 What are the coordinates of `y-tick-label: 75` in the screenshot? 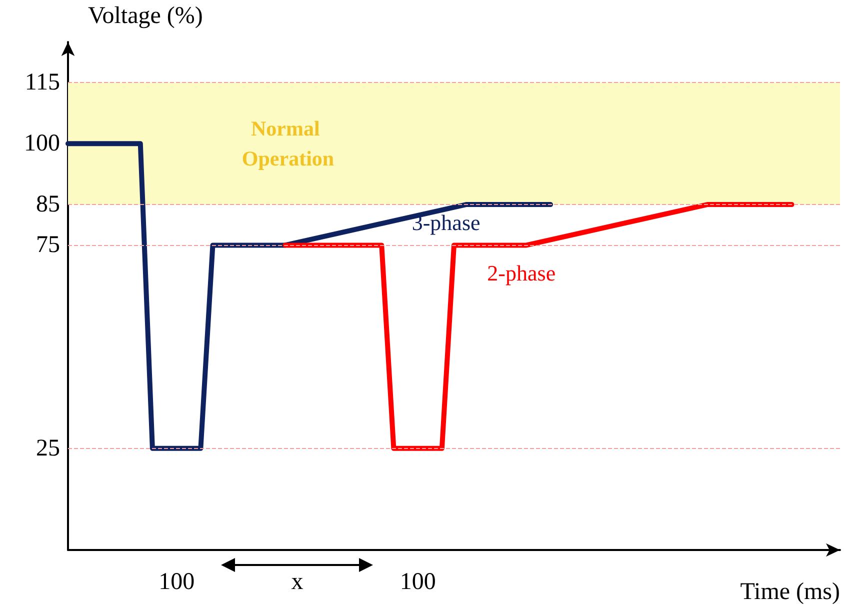 It's located at (48, 245).